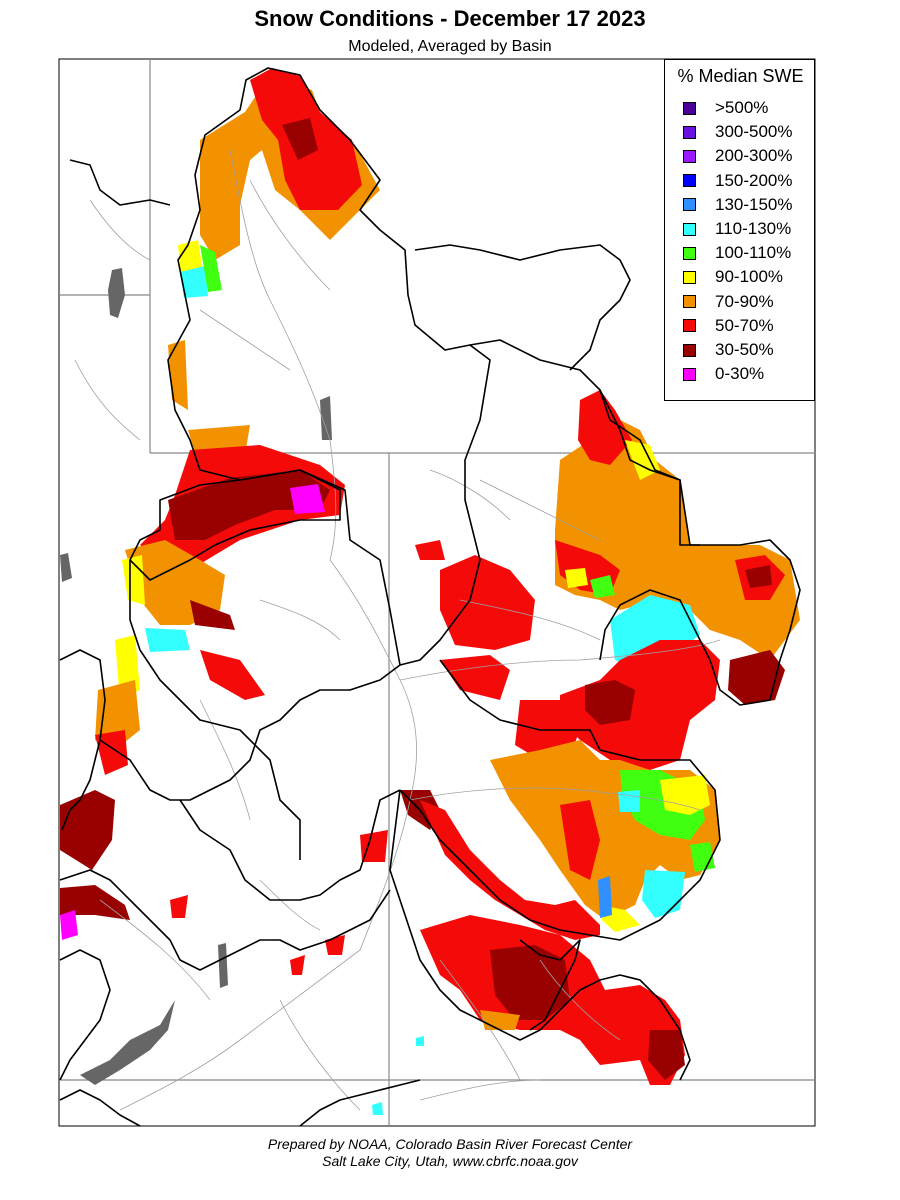  I want to click on basin-fill-green-west, so click(211, 268).